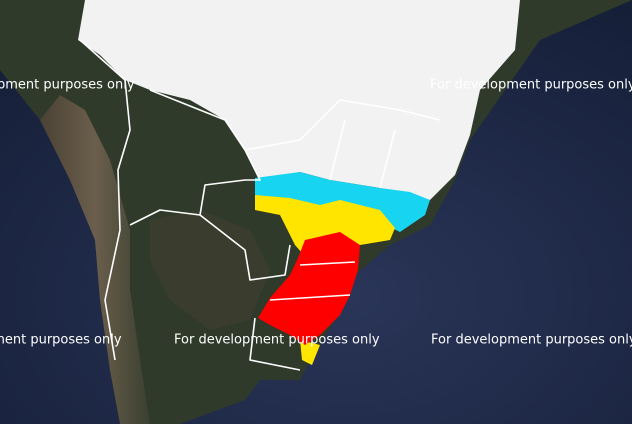 This screenshot has width=632, height=424. What do you see at coordinates (310, 352) in the screenshot?
I see `region-yellow-south` at bounding box center [310, 352].